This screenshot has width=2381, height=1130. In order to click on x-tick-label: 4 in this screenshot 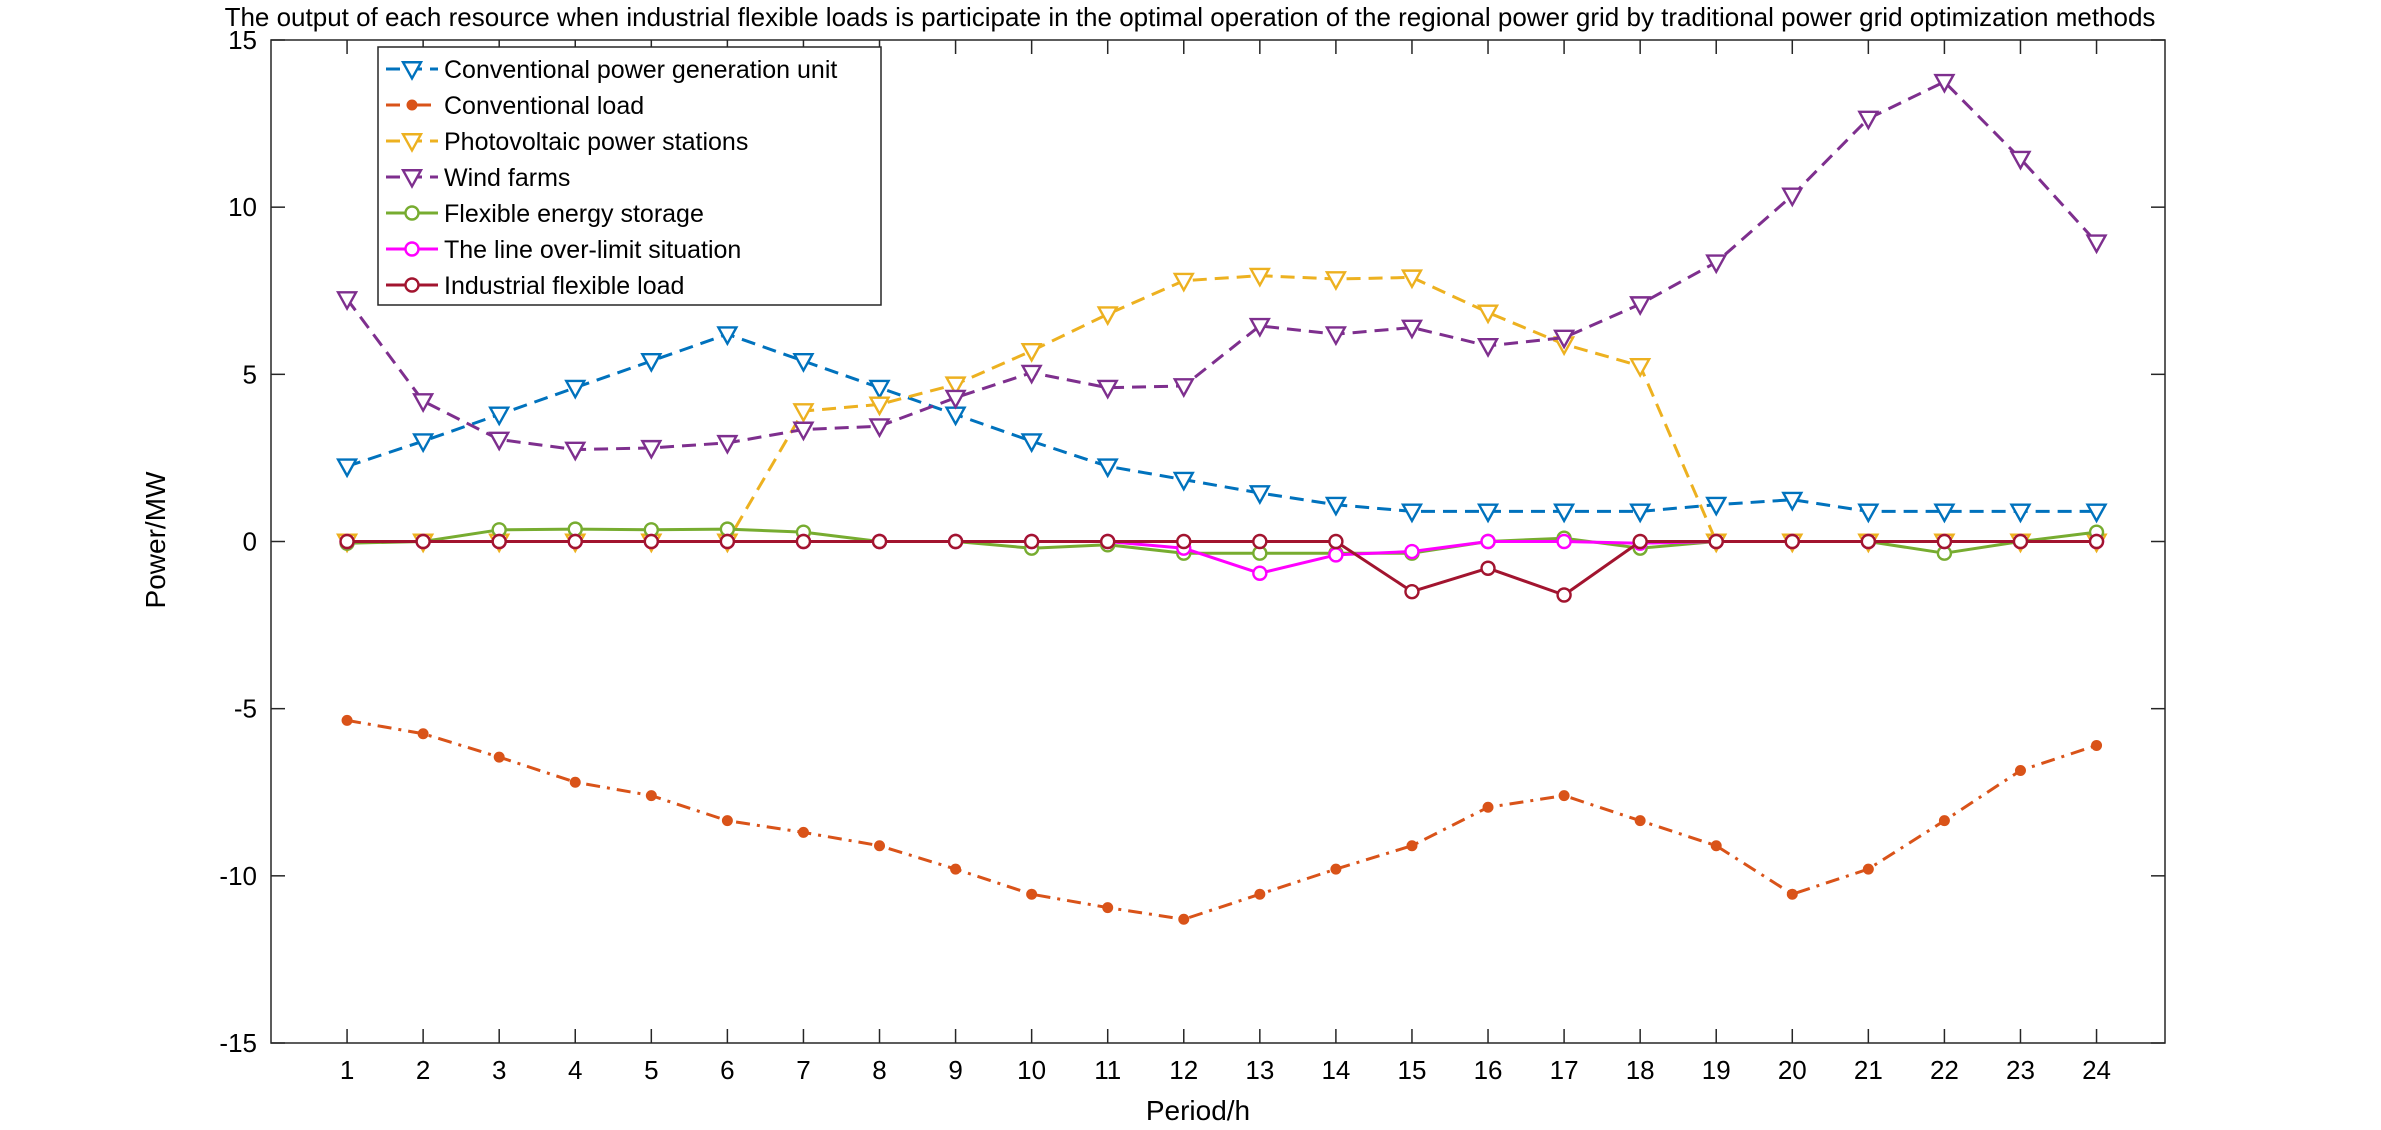, I will do `click(575, 1070)`.